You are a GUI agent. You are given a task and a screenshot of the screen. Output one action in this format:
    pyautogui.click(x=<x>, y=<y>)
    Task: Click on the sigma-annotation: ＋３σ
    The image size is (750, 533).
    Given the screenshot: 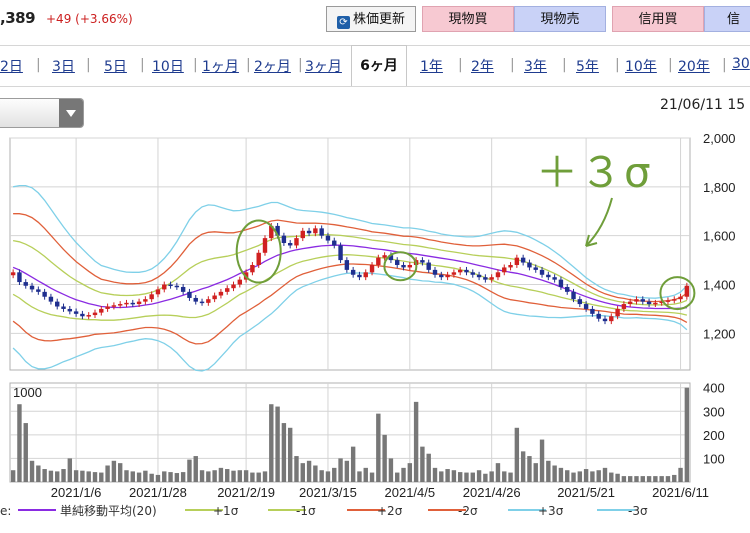 What is the action you would take?
    pyautogui.click(x=594, y=172)
    